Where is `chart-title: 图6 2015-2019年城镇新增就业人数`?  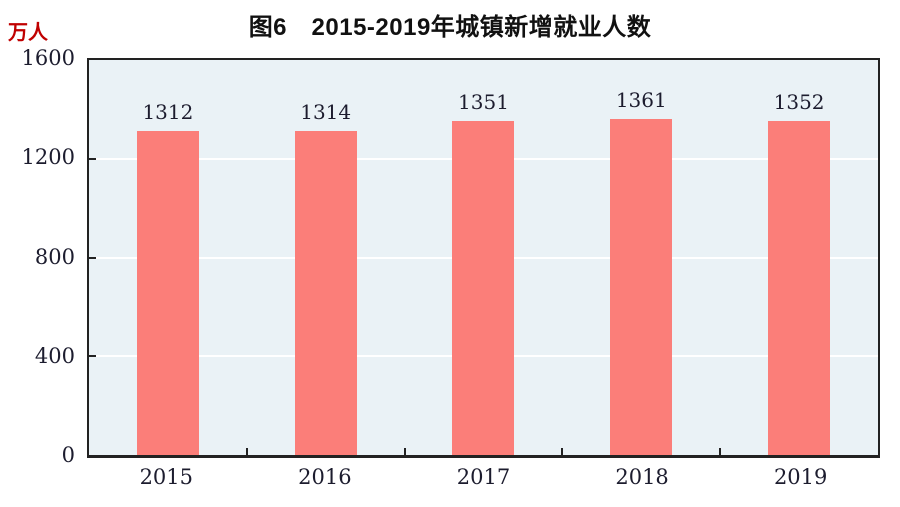
chart-title: 图6 2015-2019年城镇新增就业人数 is located at coordinates (450, 27).